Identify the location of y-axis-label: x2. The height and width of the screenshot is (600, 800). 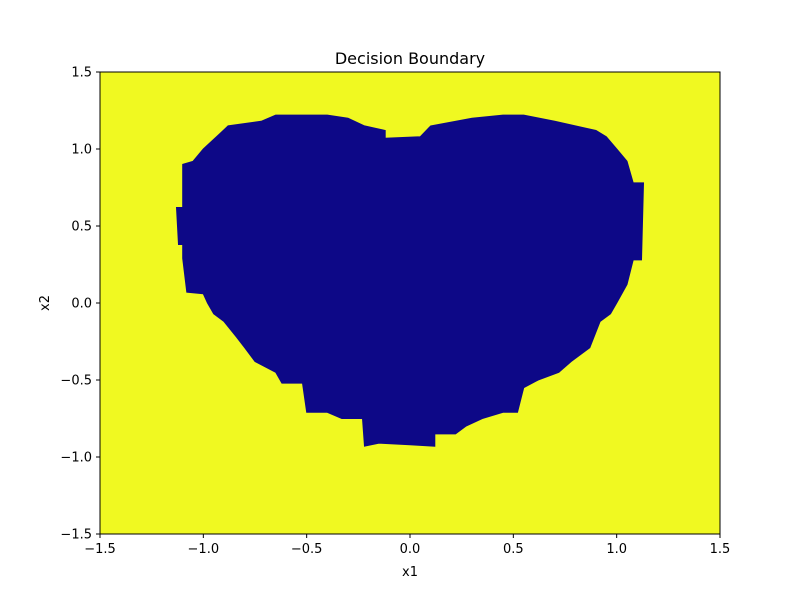
(45, 303).